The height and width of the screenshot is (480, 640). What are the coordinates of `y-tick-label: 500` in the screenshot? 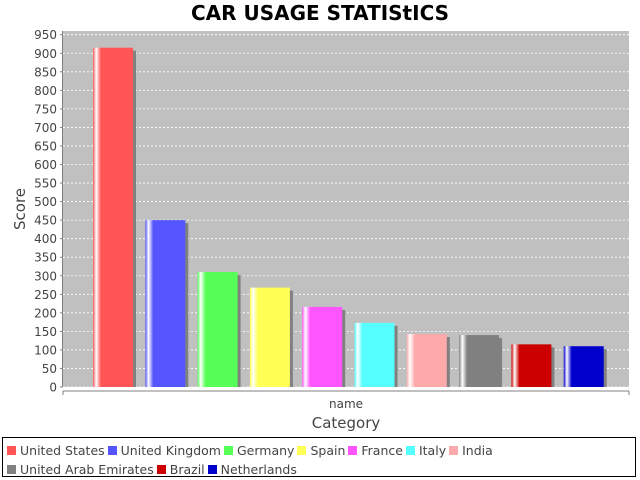 It's located at (45, 202).